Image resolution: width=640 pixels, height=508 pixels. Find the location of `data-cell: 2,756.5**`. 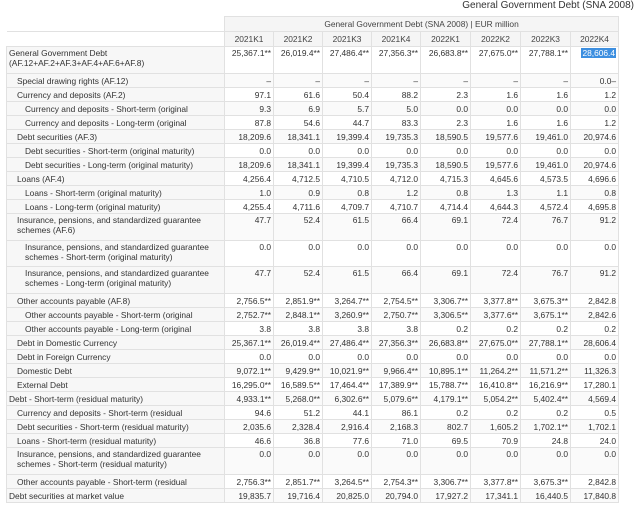

data-cell: 2,756.5** is located at coordinates (249, 301).